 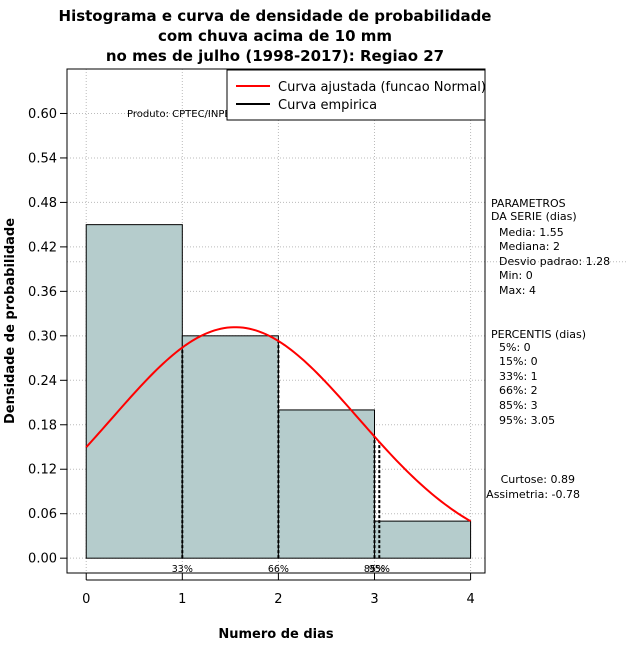 I want to click on x-tick-label: 2, so click(x=278, y=599).